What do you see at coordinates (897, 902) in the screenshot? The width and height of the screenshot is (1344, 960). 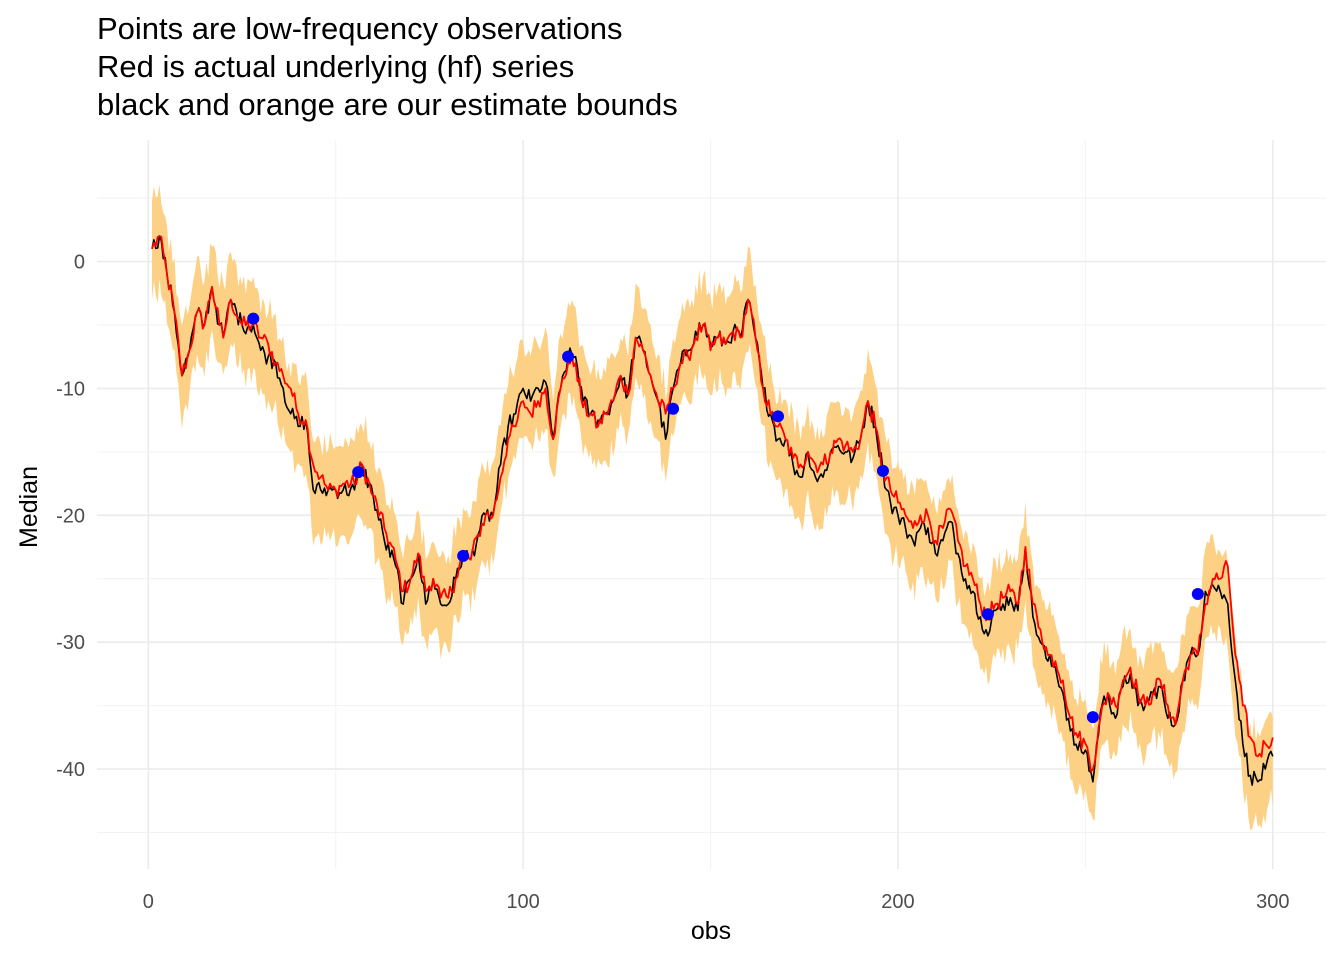 I see `x-tick-label: 200` at bounding box center [897, 902].